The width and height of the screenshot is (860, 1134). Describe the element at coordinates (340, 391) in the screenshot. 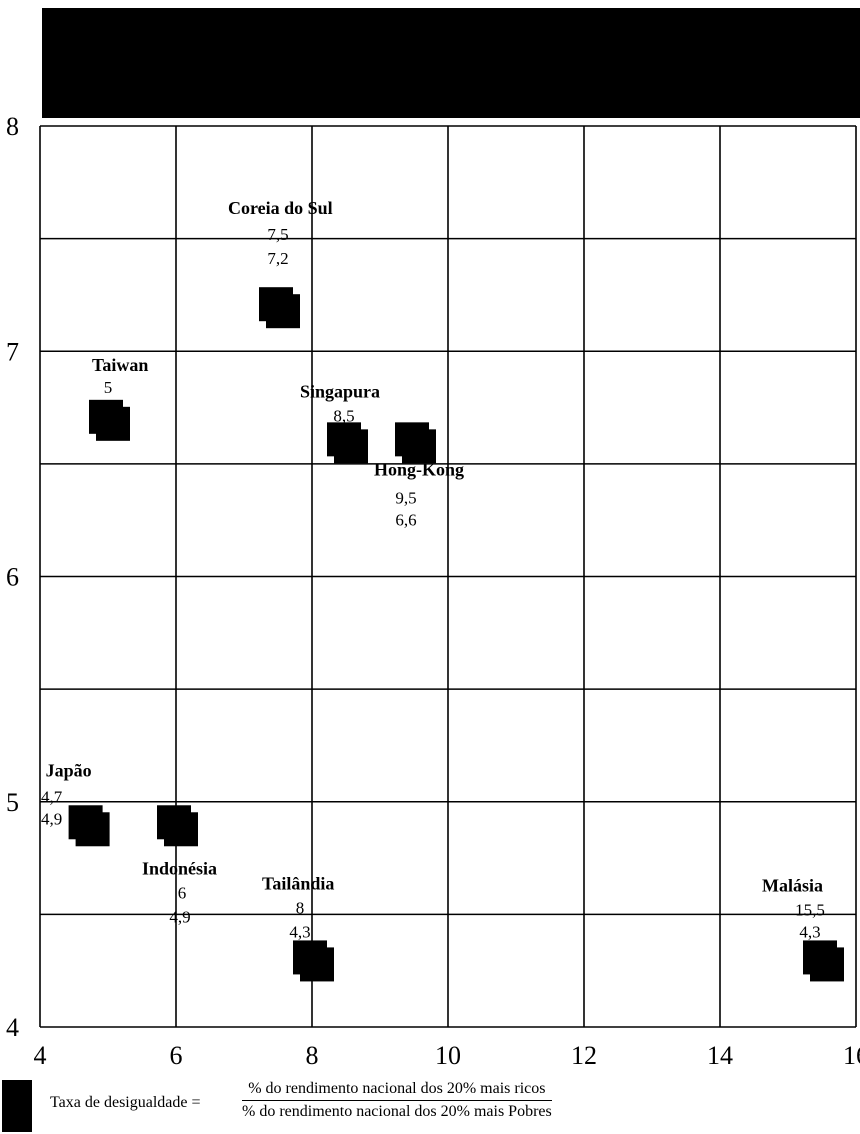

I see `point-name-label: Singapura` at that location.